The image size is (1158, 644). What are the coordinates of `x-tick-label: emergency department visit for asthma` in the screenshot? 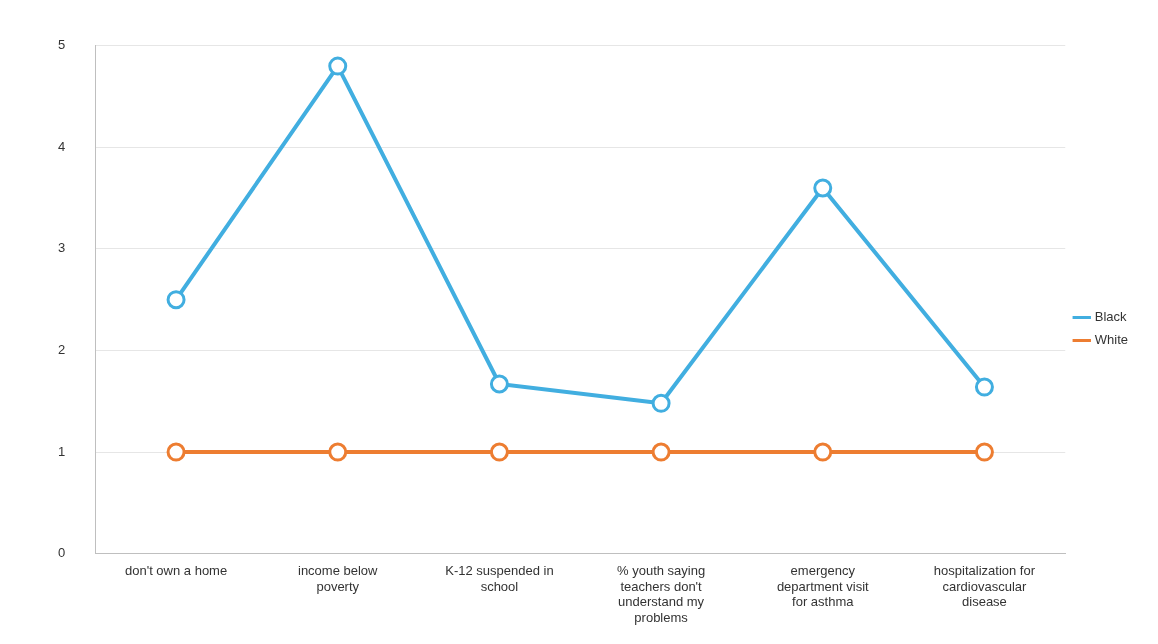 It's located at (823, 586).